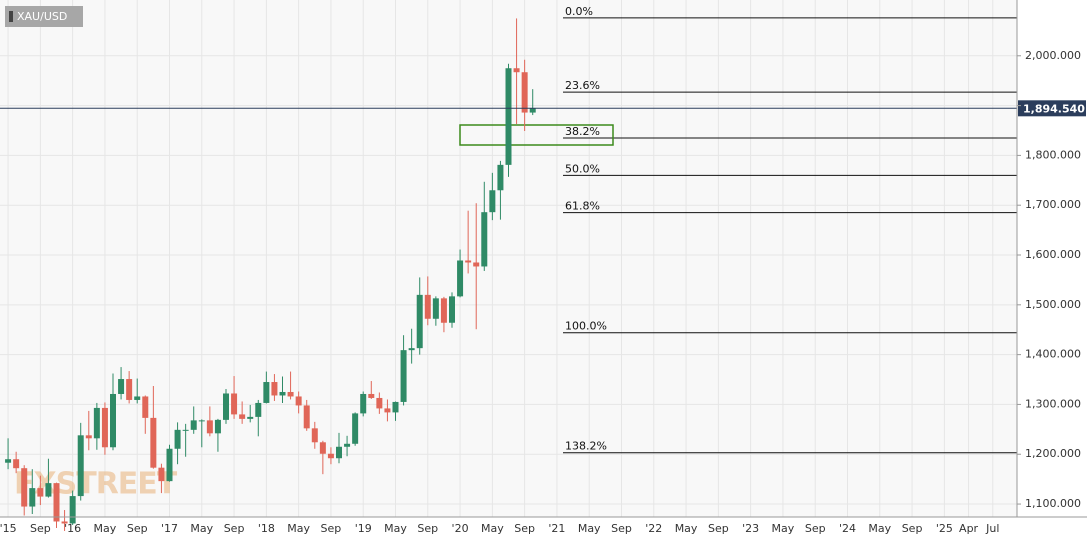  Describe the element at coordinates (543, 108) in the screenshot. I see `price-line: 1,894.540` at that location.